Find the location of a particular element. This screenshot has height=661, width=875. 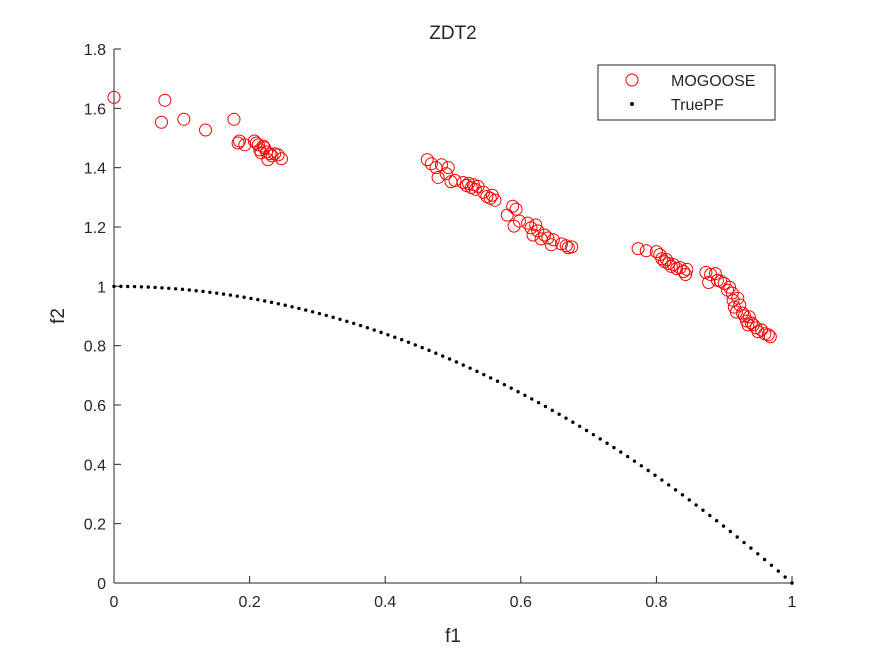

y-tick-label: 1 is located at coordinates (101, 287).